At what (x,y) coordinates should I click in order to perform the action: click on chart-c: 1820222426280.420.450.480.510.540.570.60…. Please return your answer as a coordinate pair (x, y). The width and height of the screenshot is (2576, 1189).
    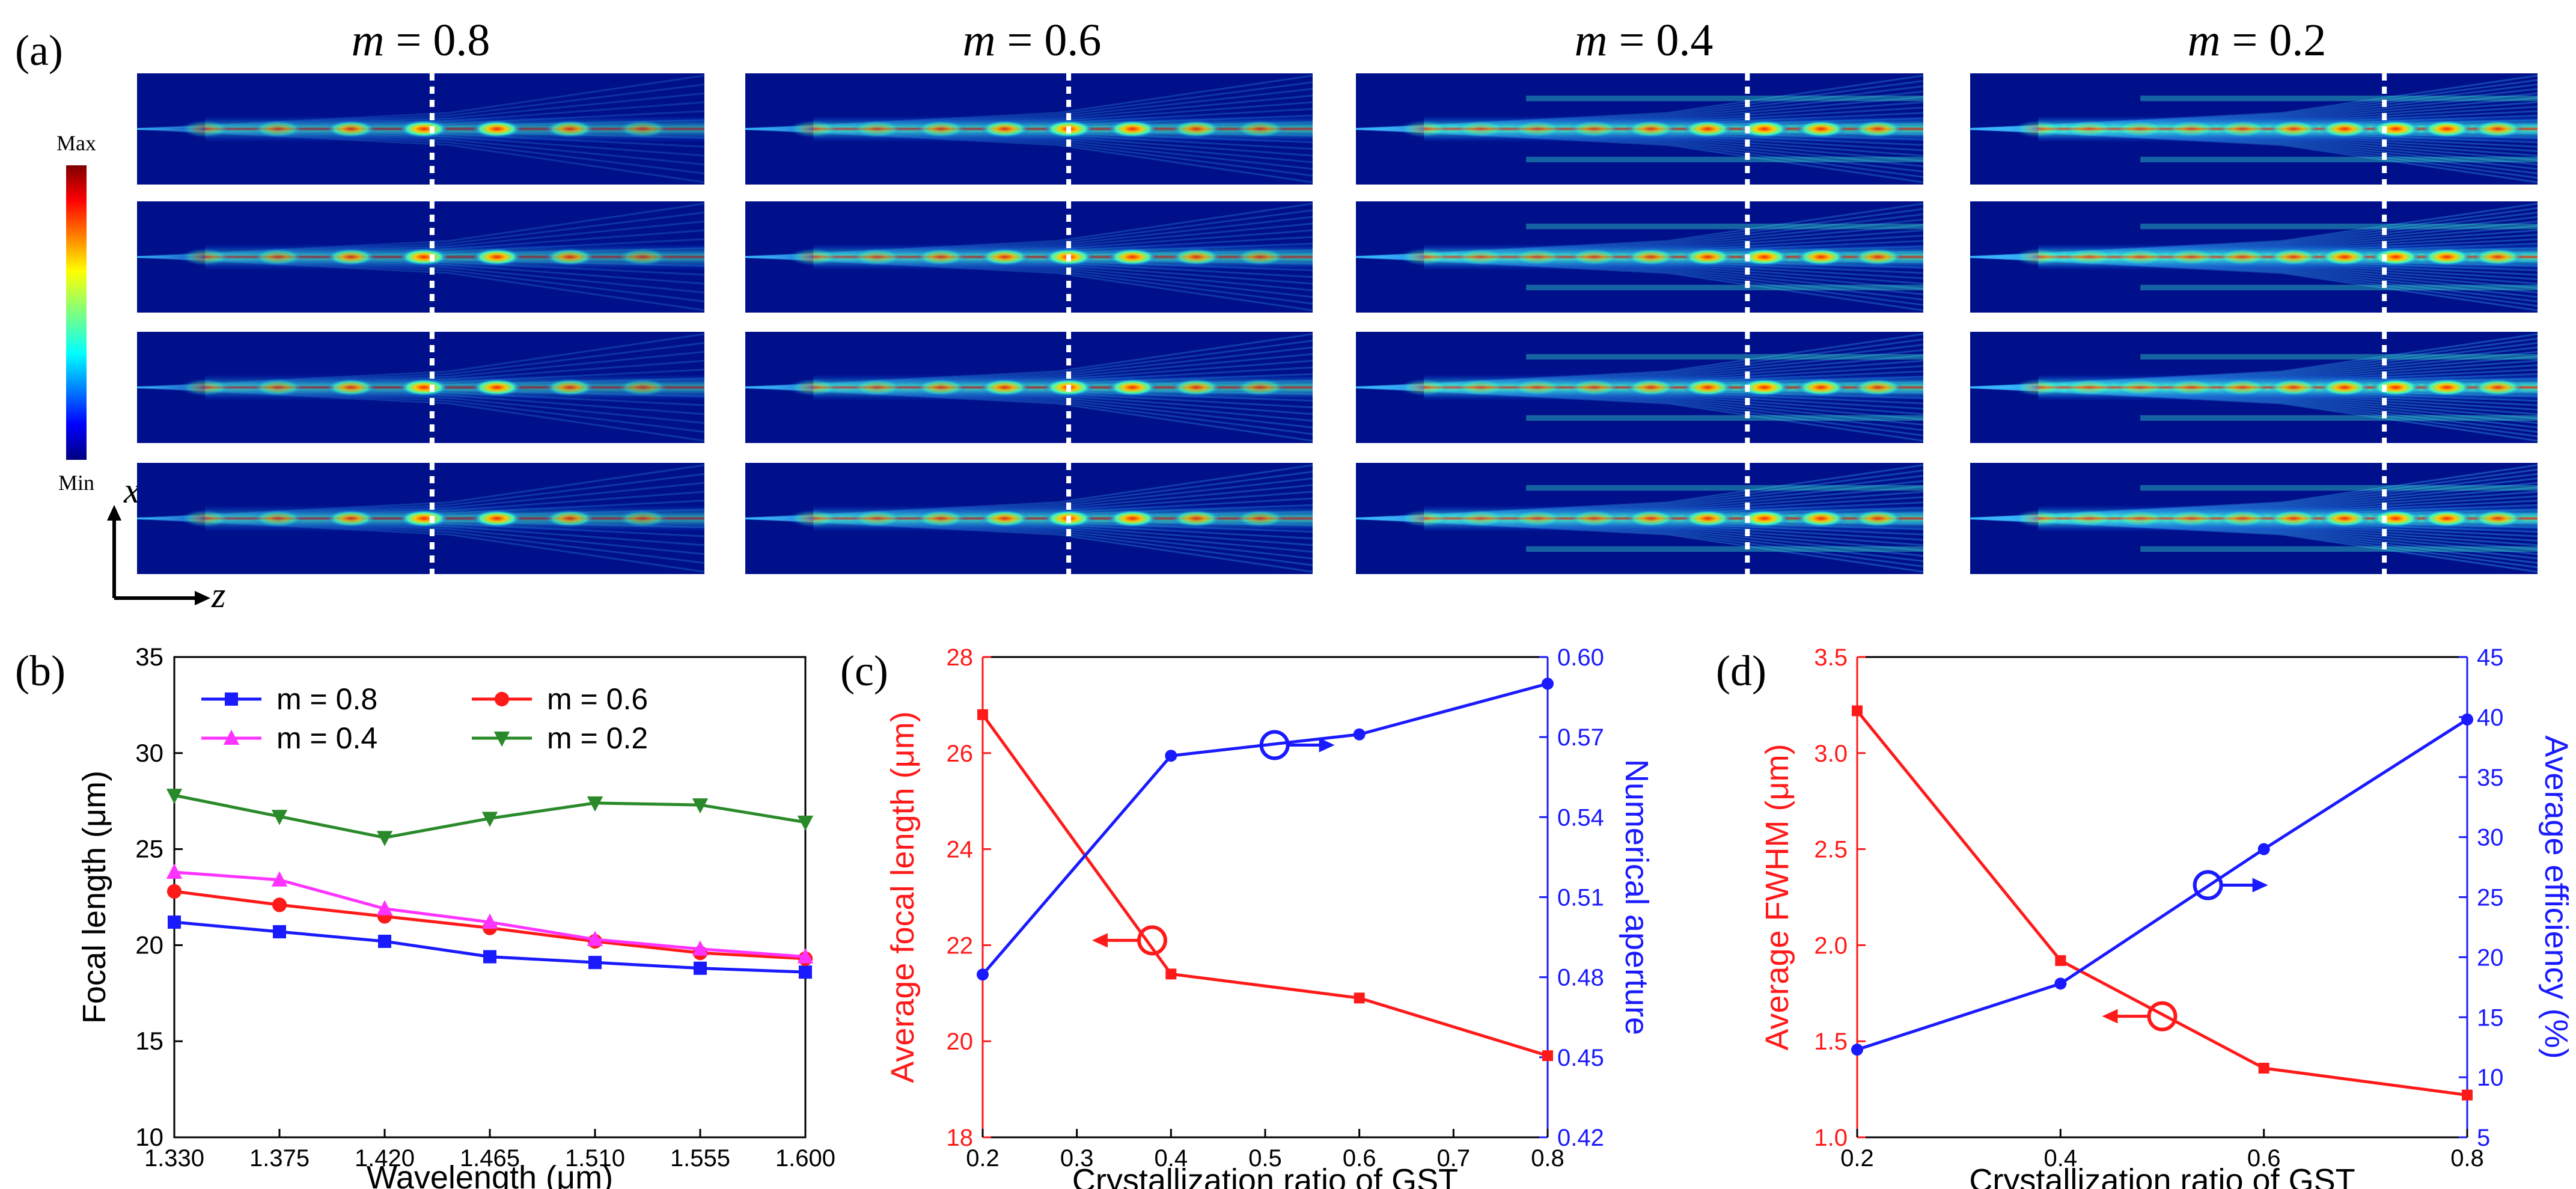
    Looking at the image, I should click on (1270, 916).